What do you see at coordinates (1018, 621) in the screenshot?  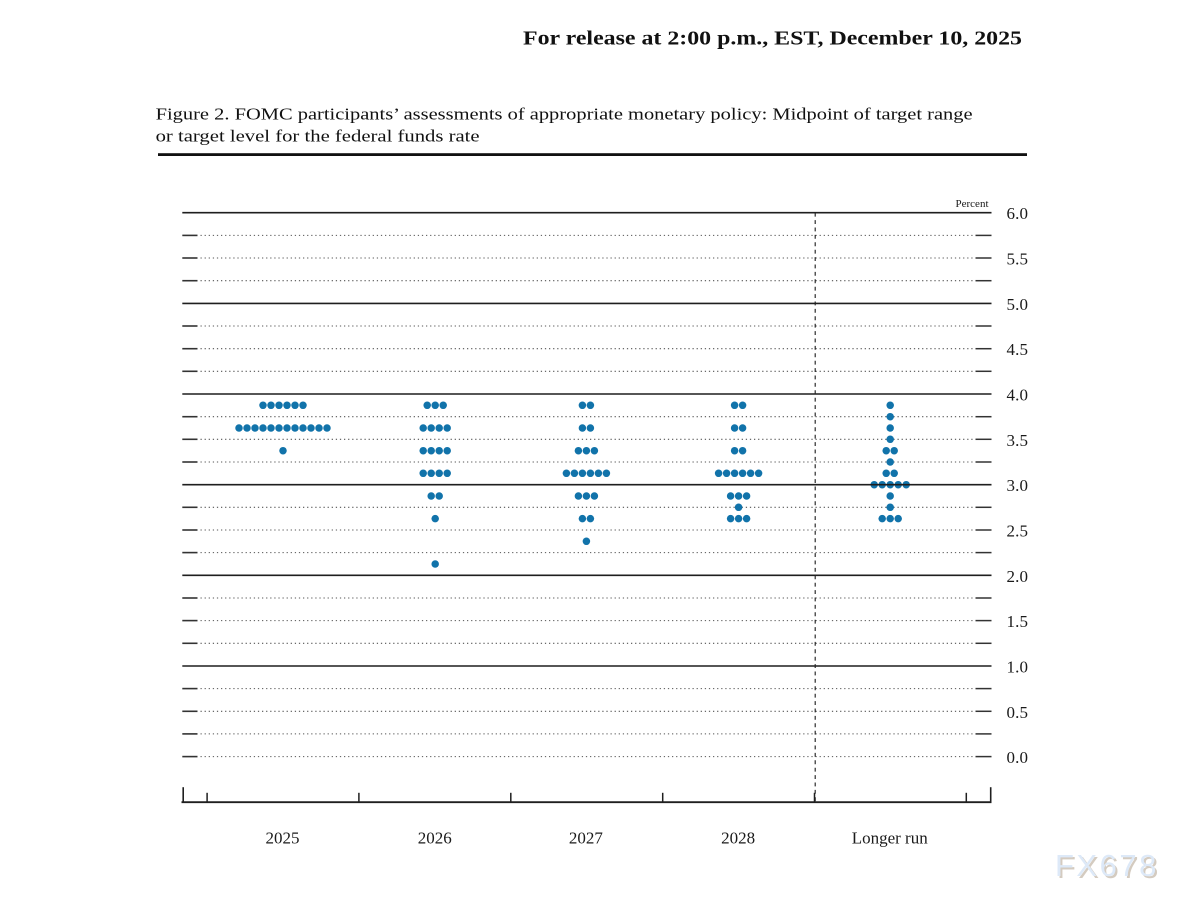 I see `svg-text: 1.5` at bounding box center [1018, 621].